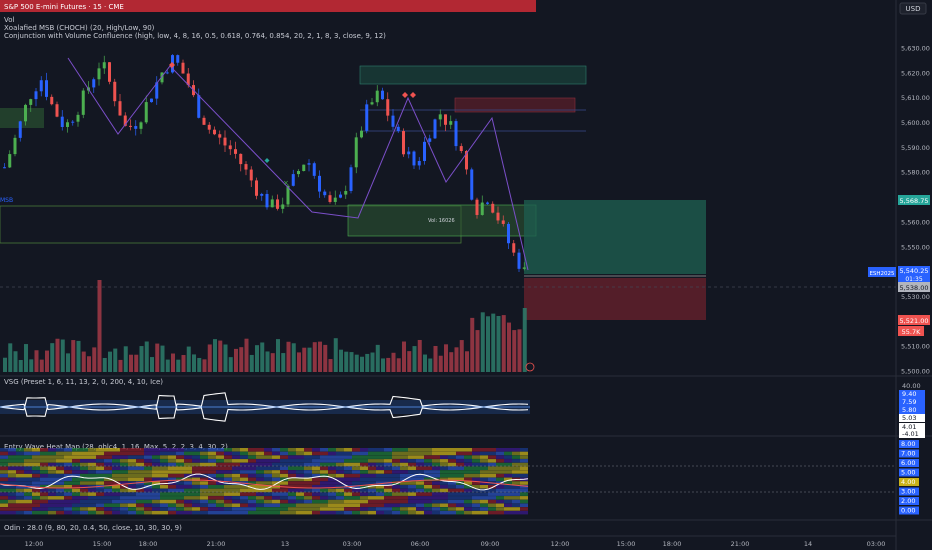 Image resolution: width=932 pixels, height=550 pixels. Describe the element at coordinates (265, 326) in the screenshot. I see `volume-group` at that location.